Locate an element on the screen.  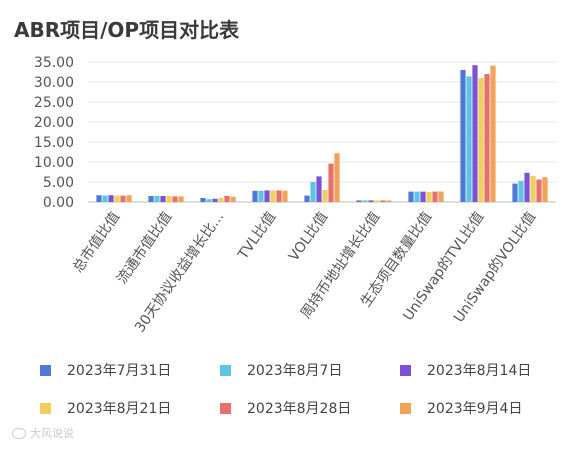
legend-item: 2023年9月4日 is located at coordinates (480, 408).